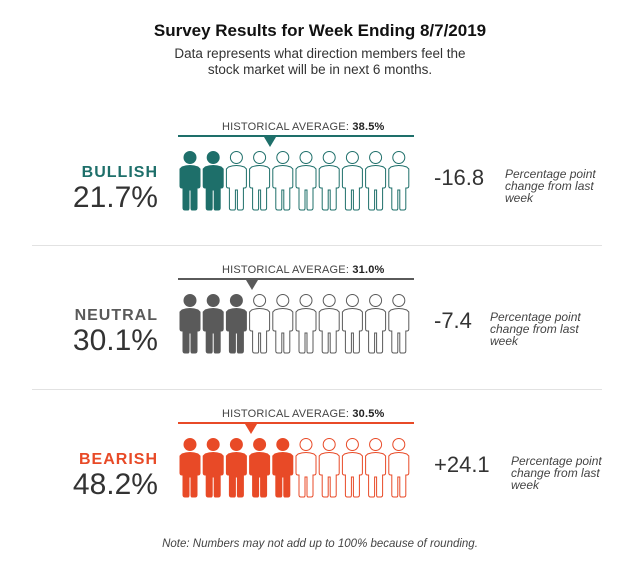 The width and height of the screenshot is (640, 569). Describe the element at coordinates (320, 30) in the screenshot. I see `chart-title: Survey Results for Week Ending 8/7/2019` at that location.